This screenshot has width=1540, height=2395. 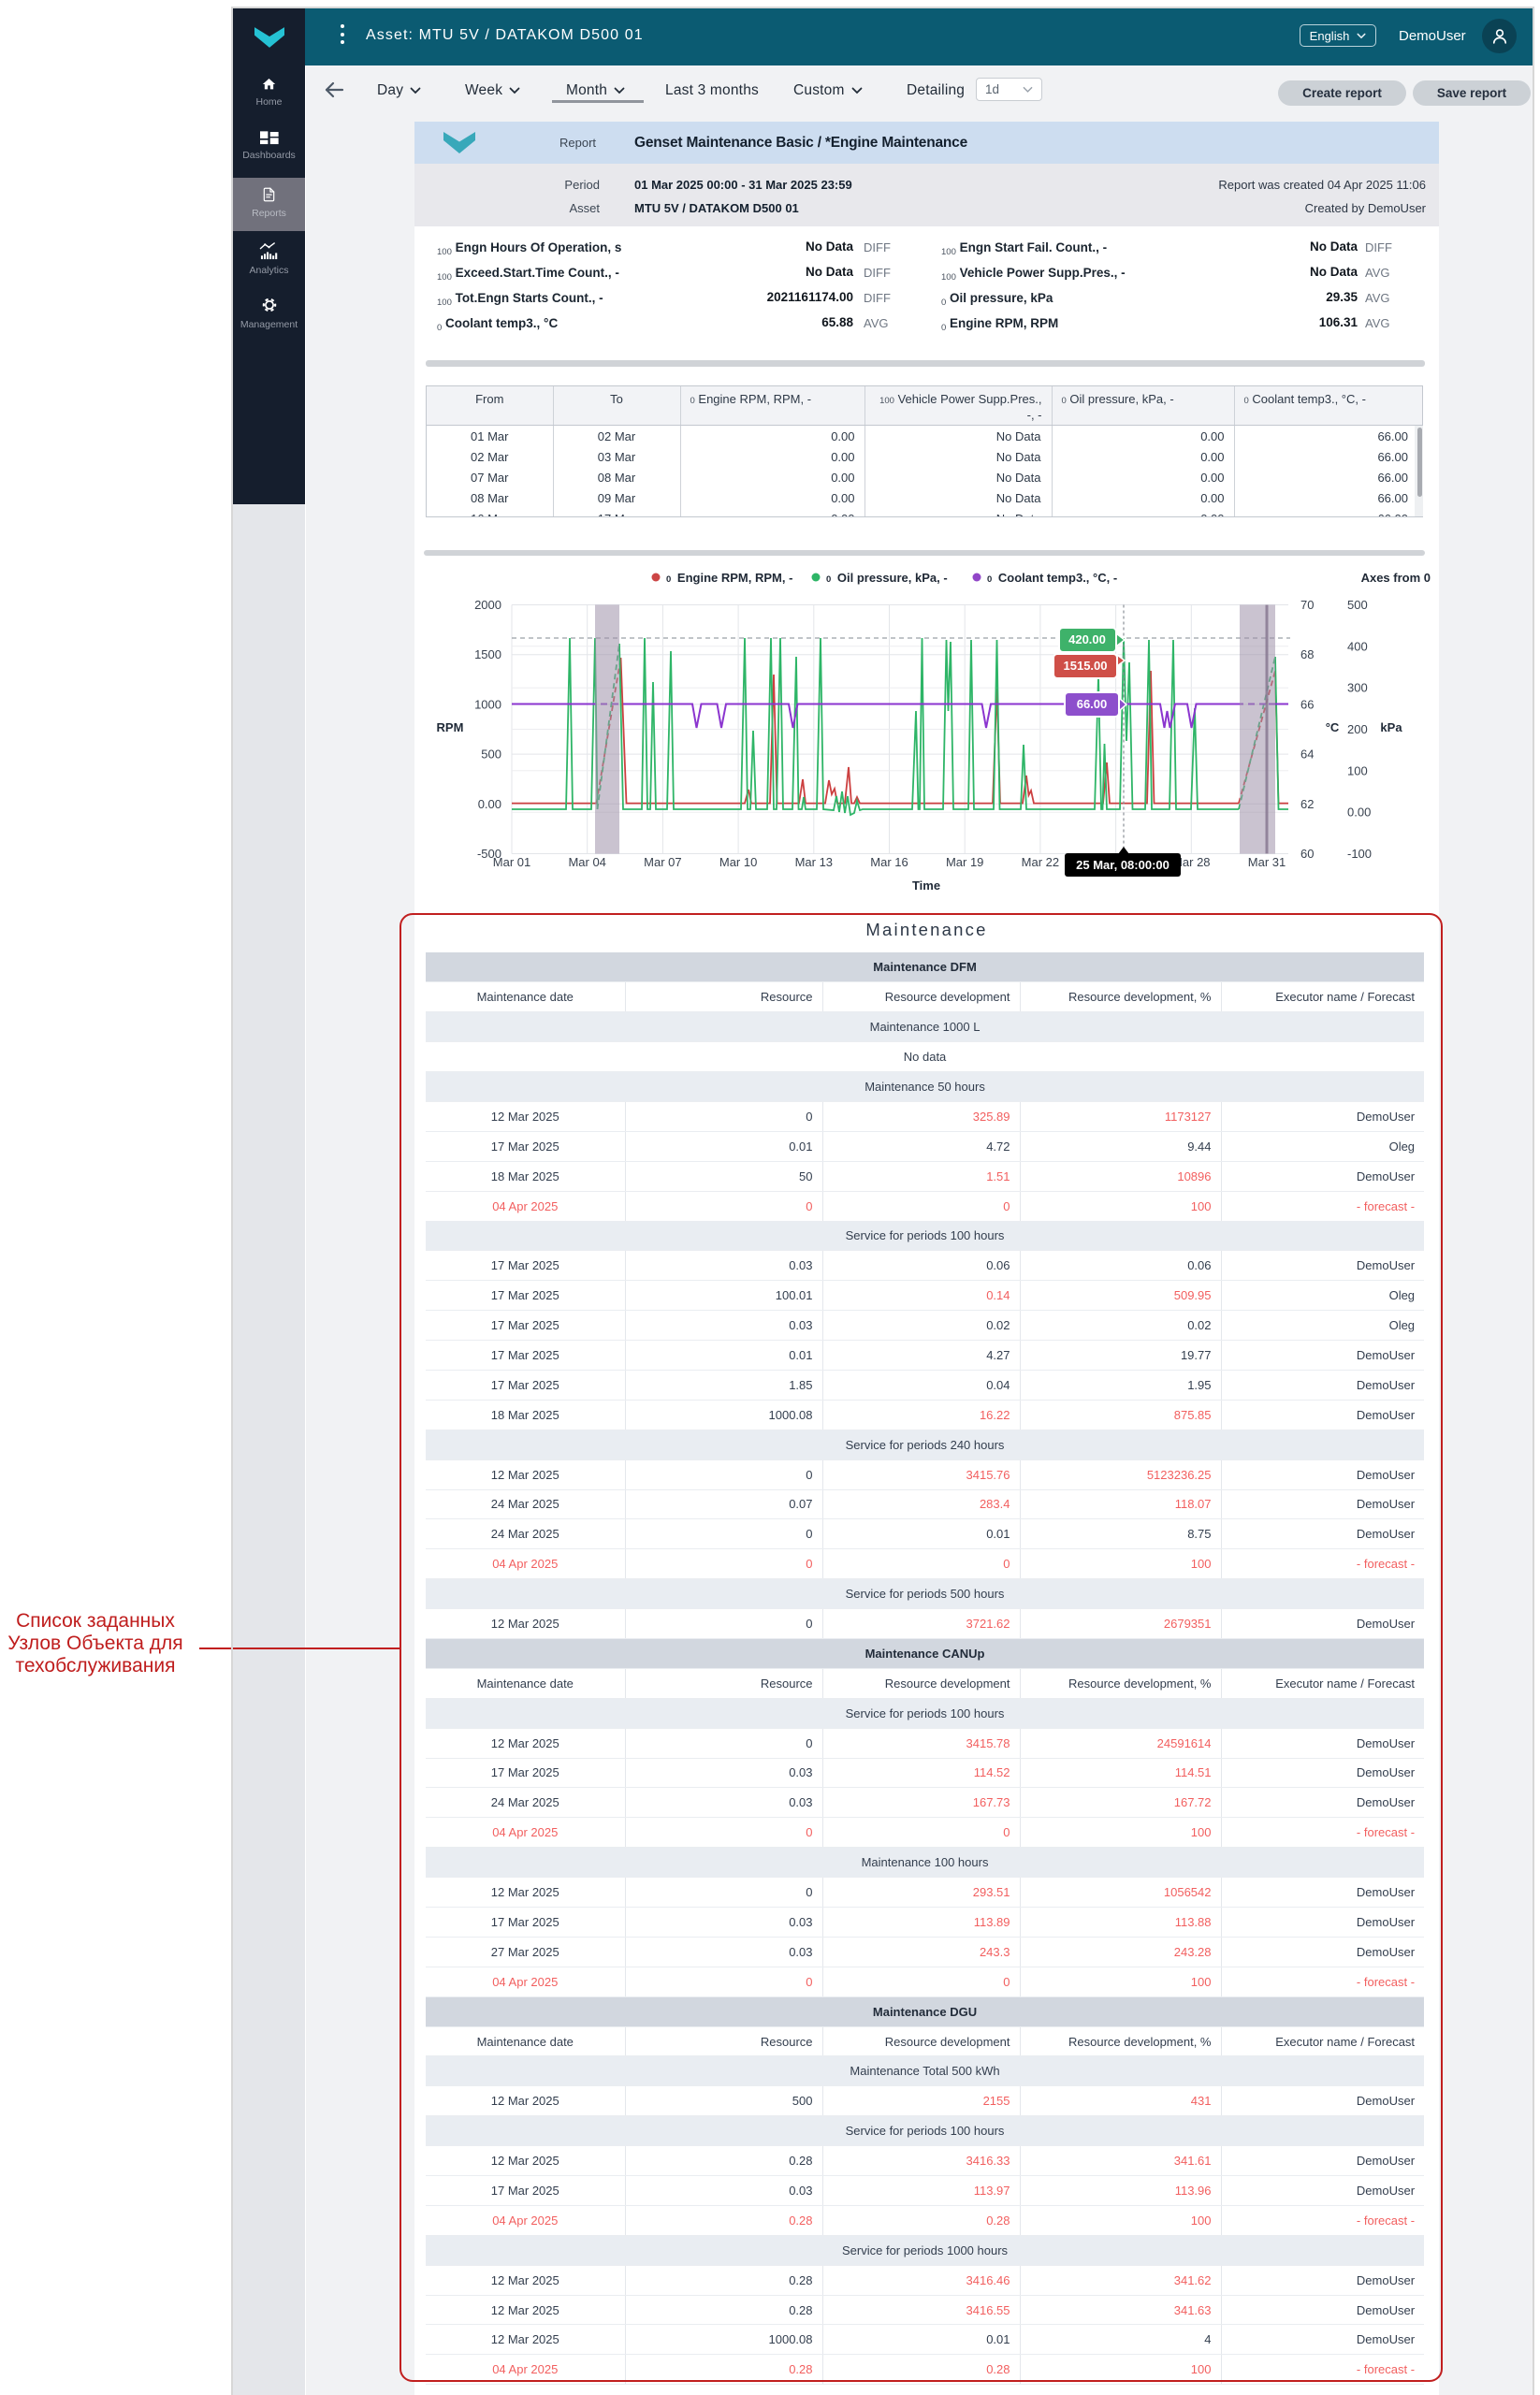 What do you see at coordinates (738, 862) in the screenshot?
I see `svg-text: Mar 10` at bounding box center [738, 862].